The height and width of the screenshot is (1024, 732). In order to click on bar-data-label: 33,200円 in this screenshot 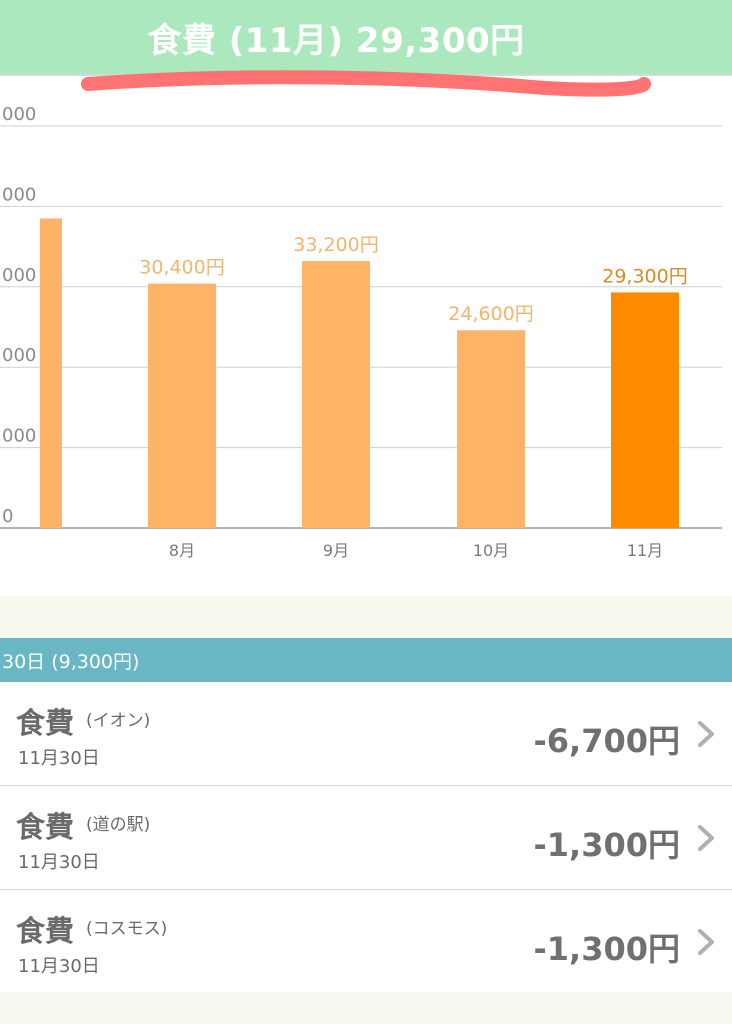, I will do `click(335, 245)`.